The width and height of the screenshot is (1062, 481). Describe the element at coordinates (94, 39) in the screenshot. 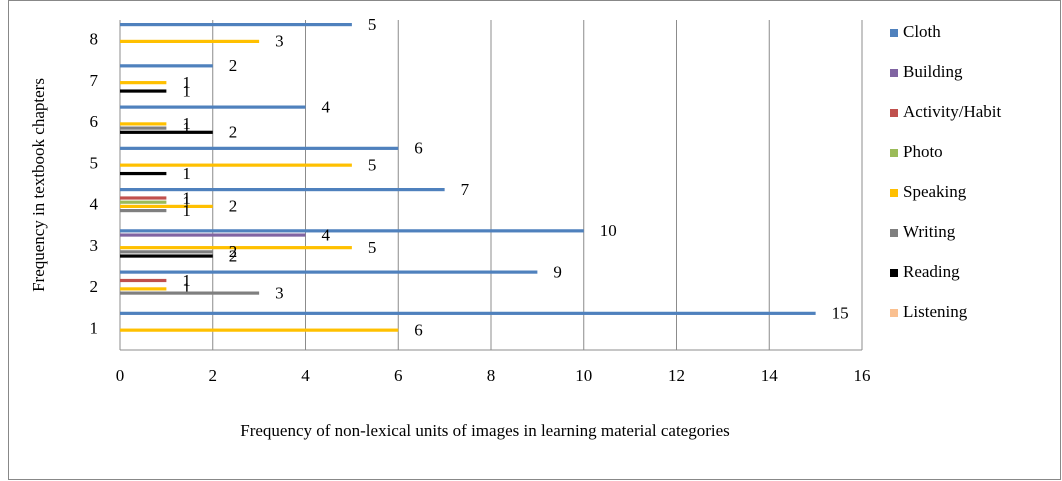

I see `y-tick-label: 8` at that location.